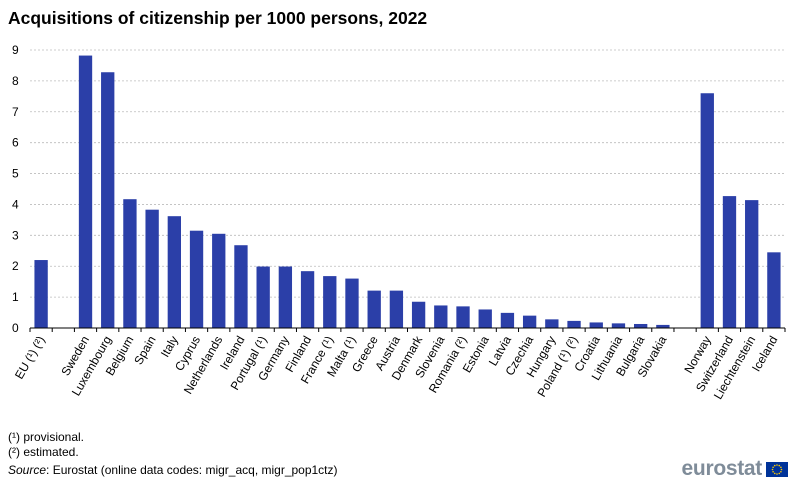  Describe the element at coordinates (15, 204) in the screenshot. I see `y-tick-label: 4` at that location.